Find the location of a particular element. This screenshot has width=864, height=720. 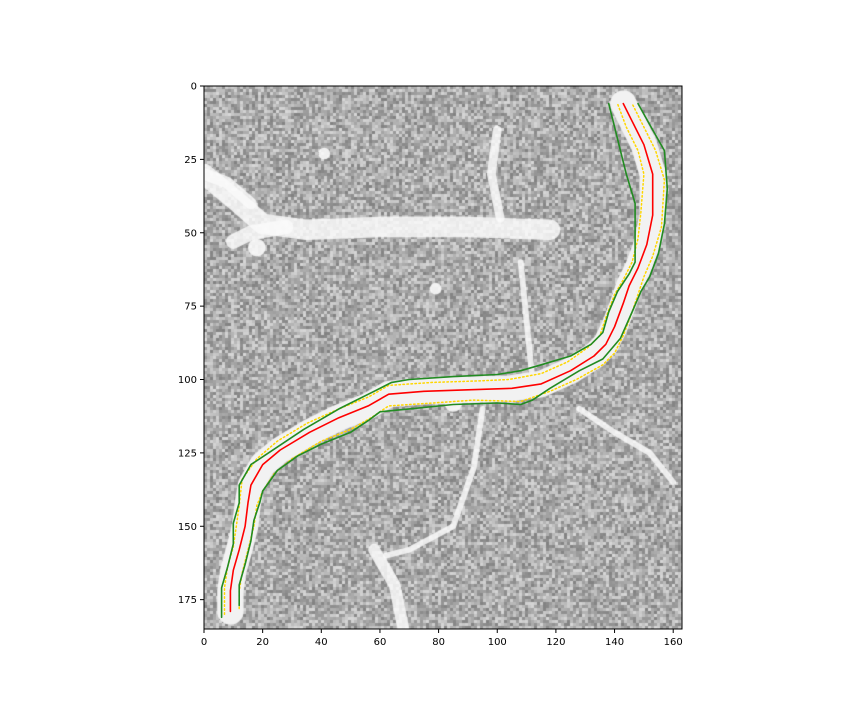

y-tick-label: 125 is located at coordinates (187, 453).